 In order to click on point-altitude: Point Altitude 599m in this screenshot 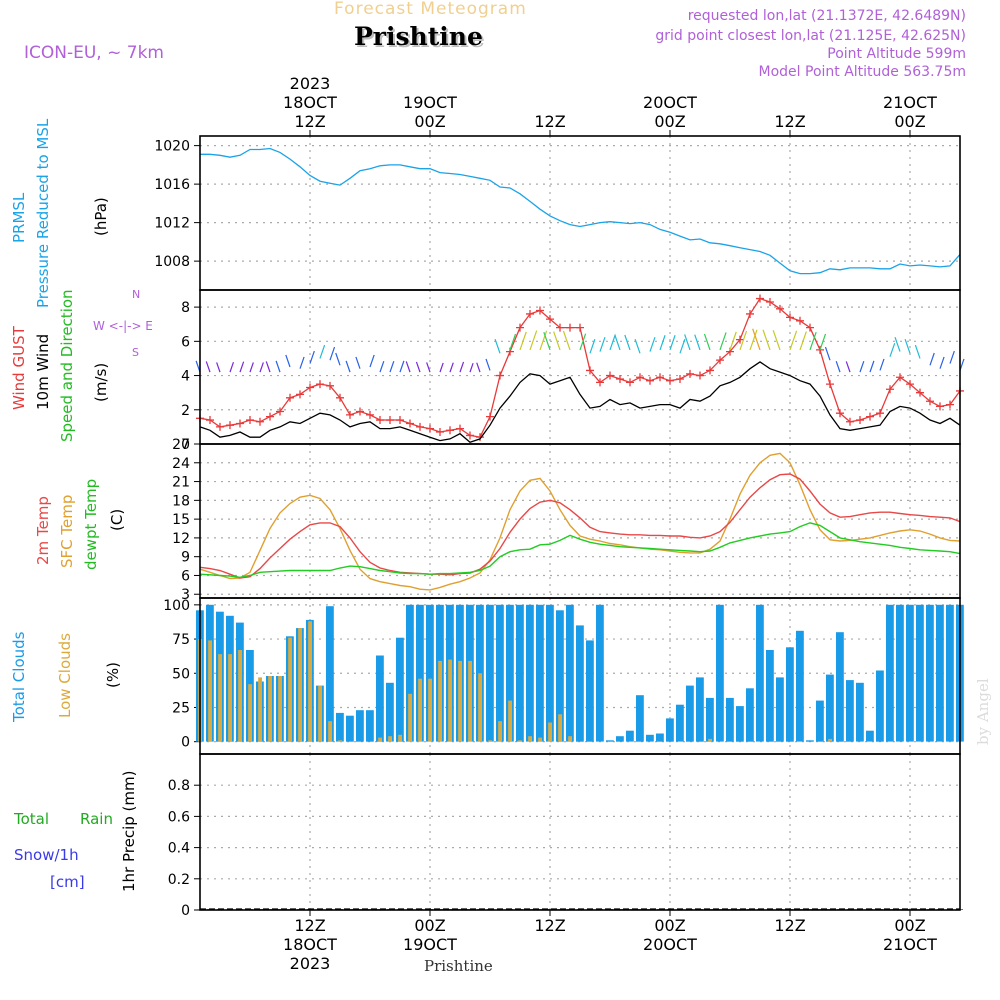, I will do `click(896, 54)`.